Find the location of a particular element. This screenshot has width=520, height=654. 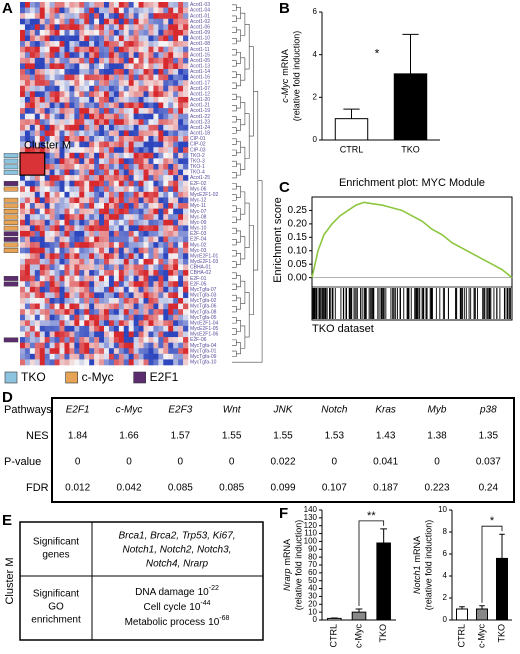

row-label: MycTgfa-01 is located at coordinates (203, 351).